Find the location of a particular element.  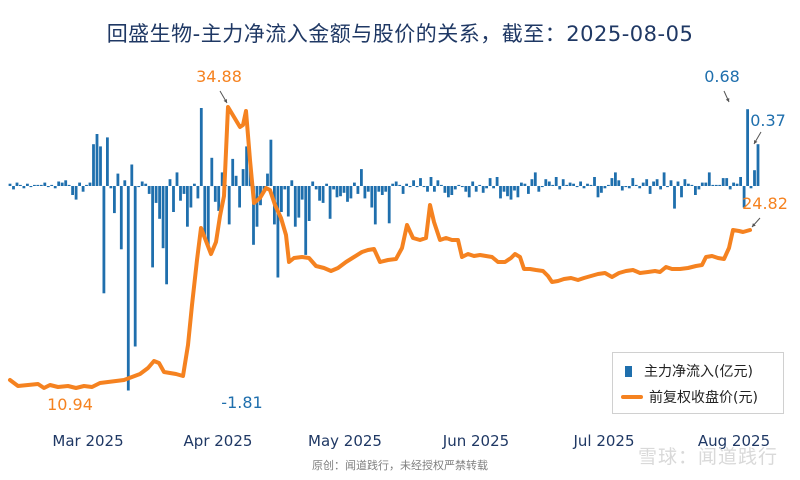

legend-label-price: 前复权收盘价(元) is located at coordinates (703, 398).